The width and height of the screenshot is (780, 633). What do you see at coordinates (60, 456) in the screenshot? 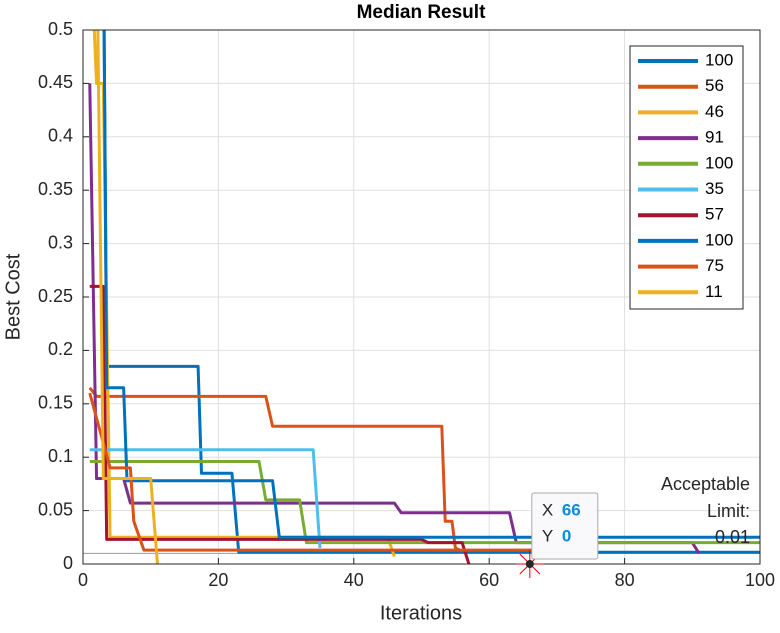
I see `y-tick-label: 0.1` at bounding box center [60, 456].